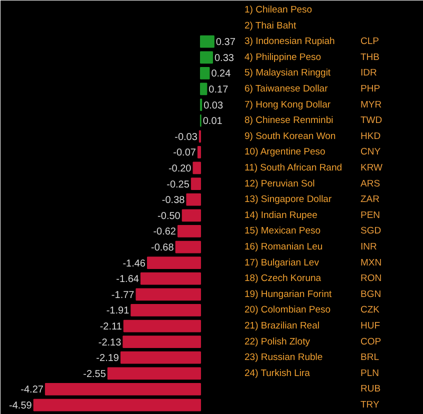  What do you see at coordinates (118, 311) in the screenshot?
I see `data-label: -1.91` at bounding box center [118, 311].